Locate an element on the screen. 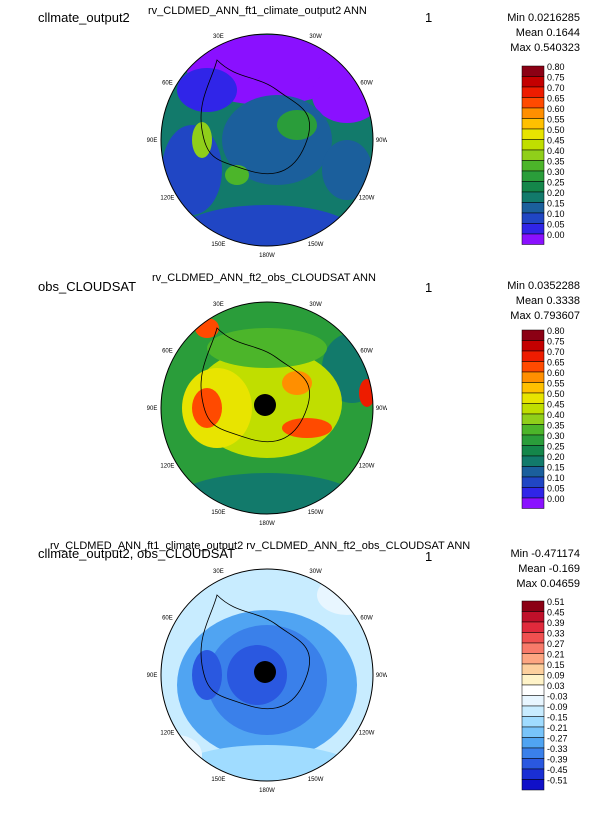 The image size is (606, 814). panel-left-title: cllmate_output2 is located at coordinates (84, 17).